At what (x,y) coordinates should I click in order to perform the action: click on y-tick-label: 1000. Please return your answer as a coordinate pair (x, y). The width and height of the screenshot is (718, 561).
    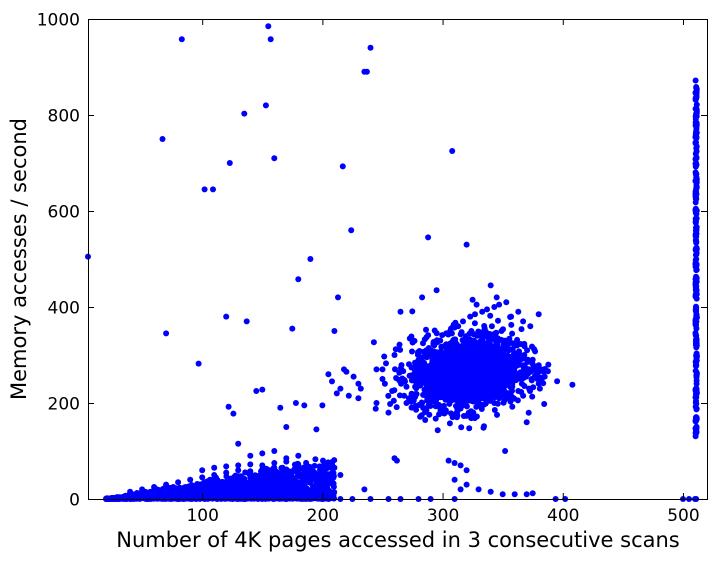
    Looking at the image, I should click on (58, 21).